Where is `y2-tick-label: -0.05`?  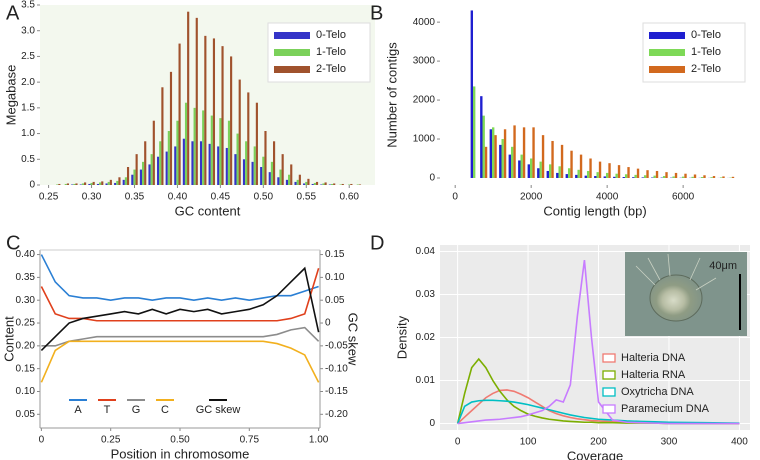
y2-tick-label: -0.05 is located at coordinates (336, 345).